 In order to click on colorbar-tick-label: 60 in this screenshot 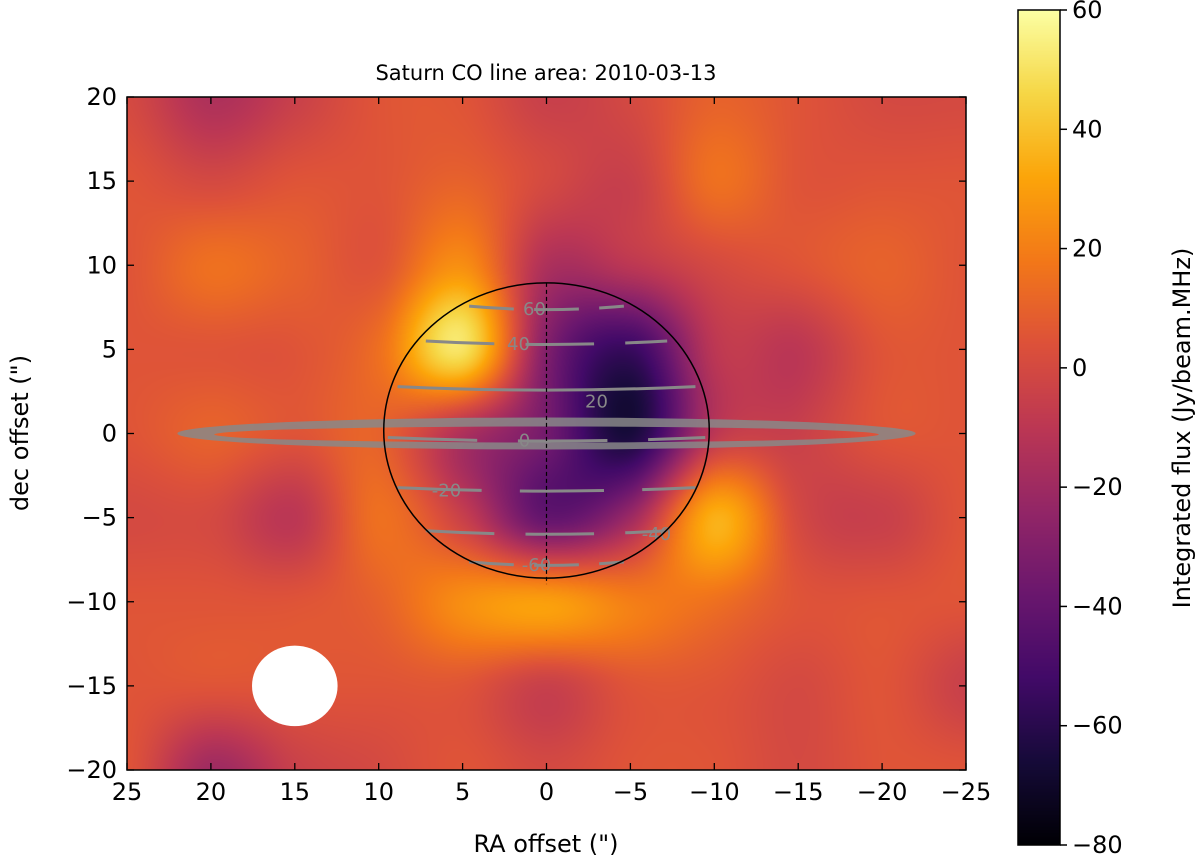, I will do `click(1087, 12)`.